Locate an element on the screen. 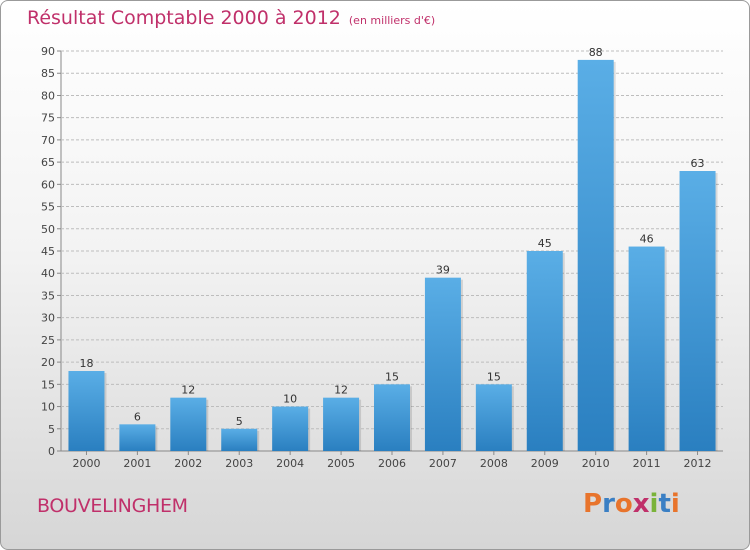  x-tick-label: 2011 is located at coordinates (647, 463).